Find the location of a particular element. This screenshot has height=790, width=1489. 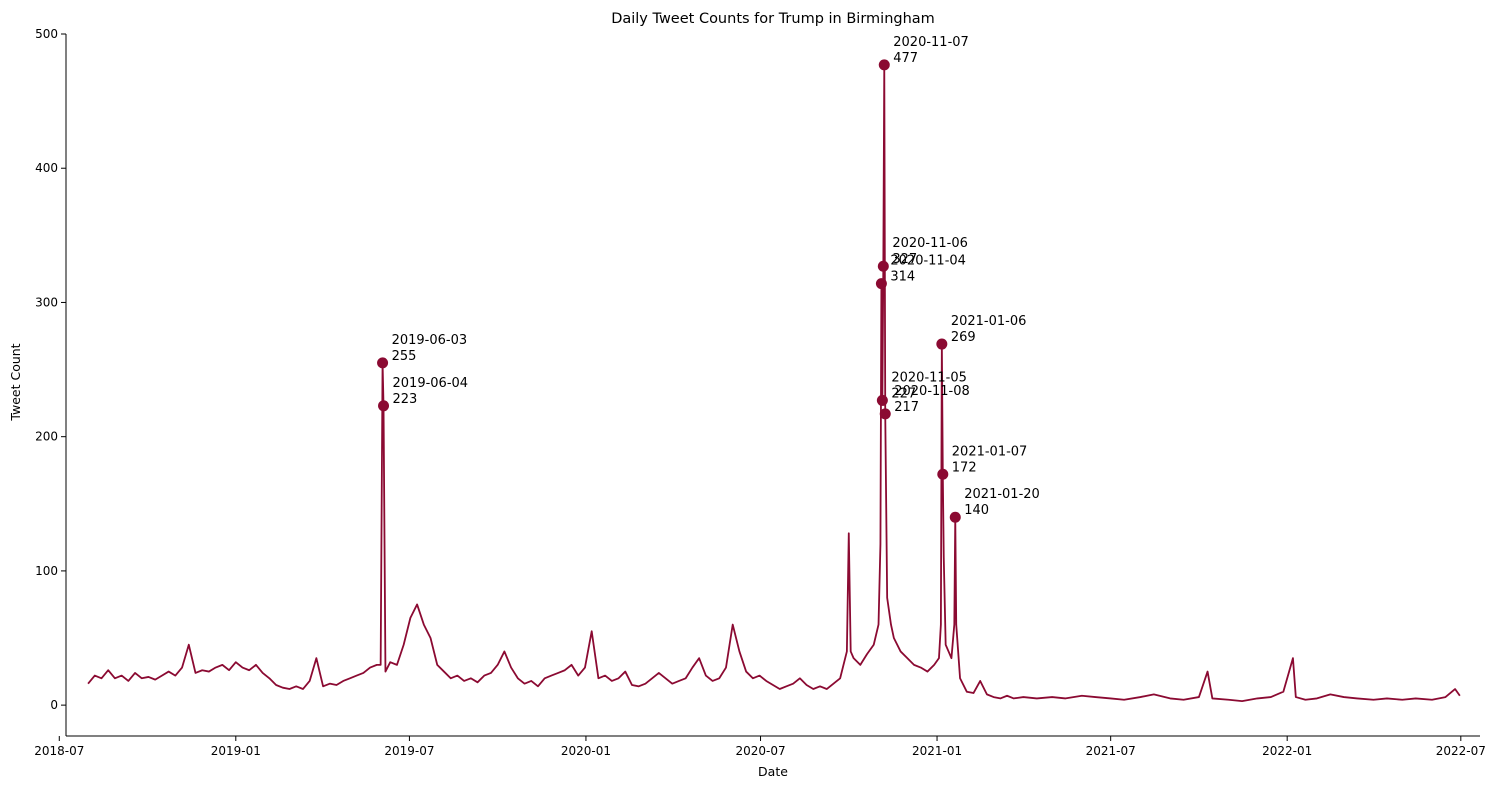

x-tick-label: 2019-07 is located at coordinates (409, 751).